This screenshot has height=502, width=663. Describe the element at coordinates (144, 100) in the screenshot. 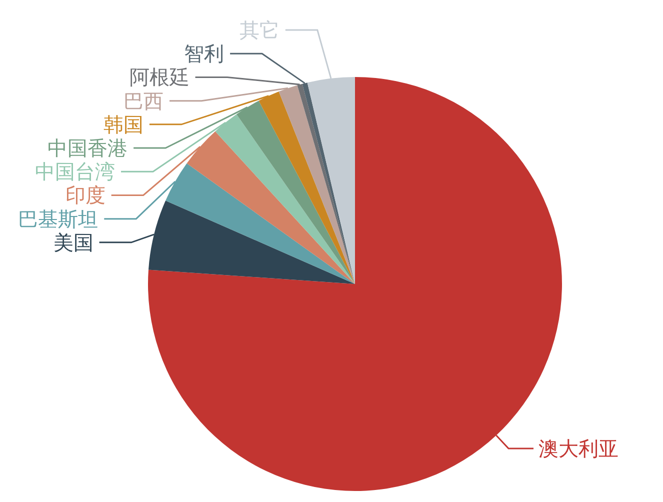

I see `slice-label: 巴西` at that location.